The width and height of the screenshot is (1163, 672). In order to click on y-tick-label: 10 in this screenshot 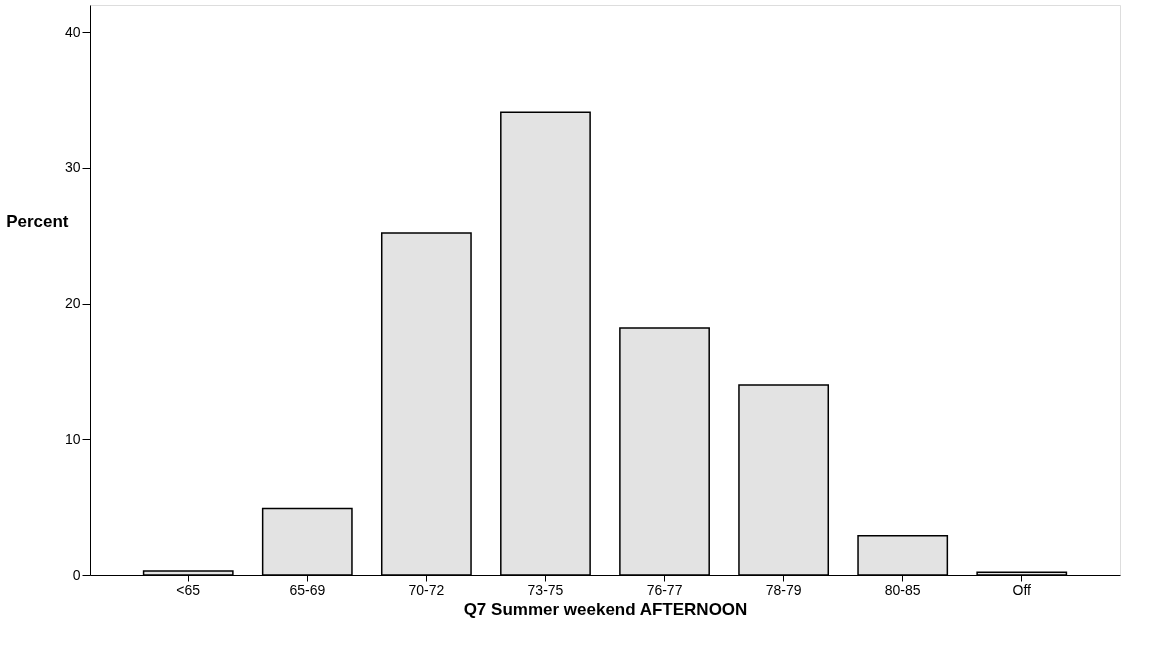, I will do `click(72, 438)`.